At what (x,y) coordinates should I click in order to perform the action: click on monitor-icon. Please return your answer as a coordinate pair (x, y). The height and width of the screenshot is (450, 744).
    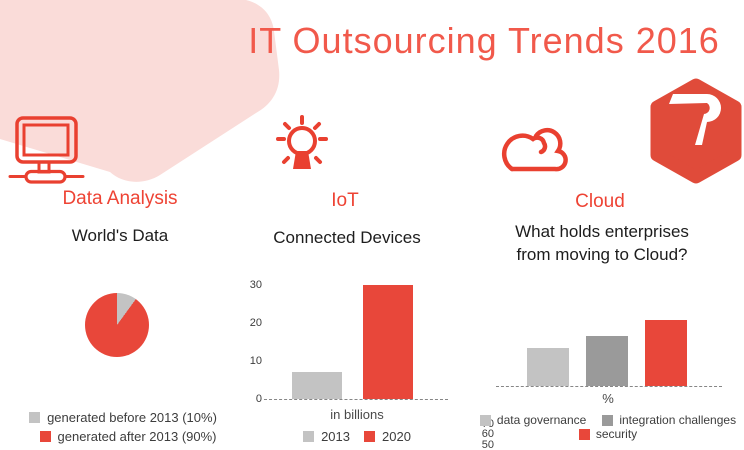
    Looking at the image, I should click on (46, 150).